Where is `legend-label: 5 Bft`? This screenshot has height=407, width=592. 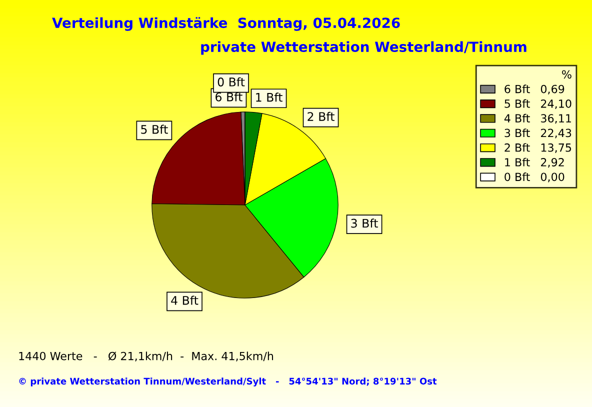 legend-label: 5 Bft is located at coordinates (517, 103).